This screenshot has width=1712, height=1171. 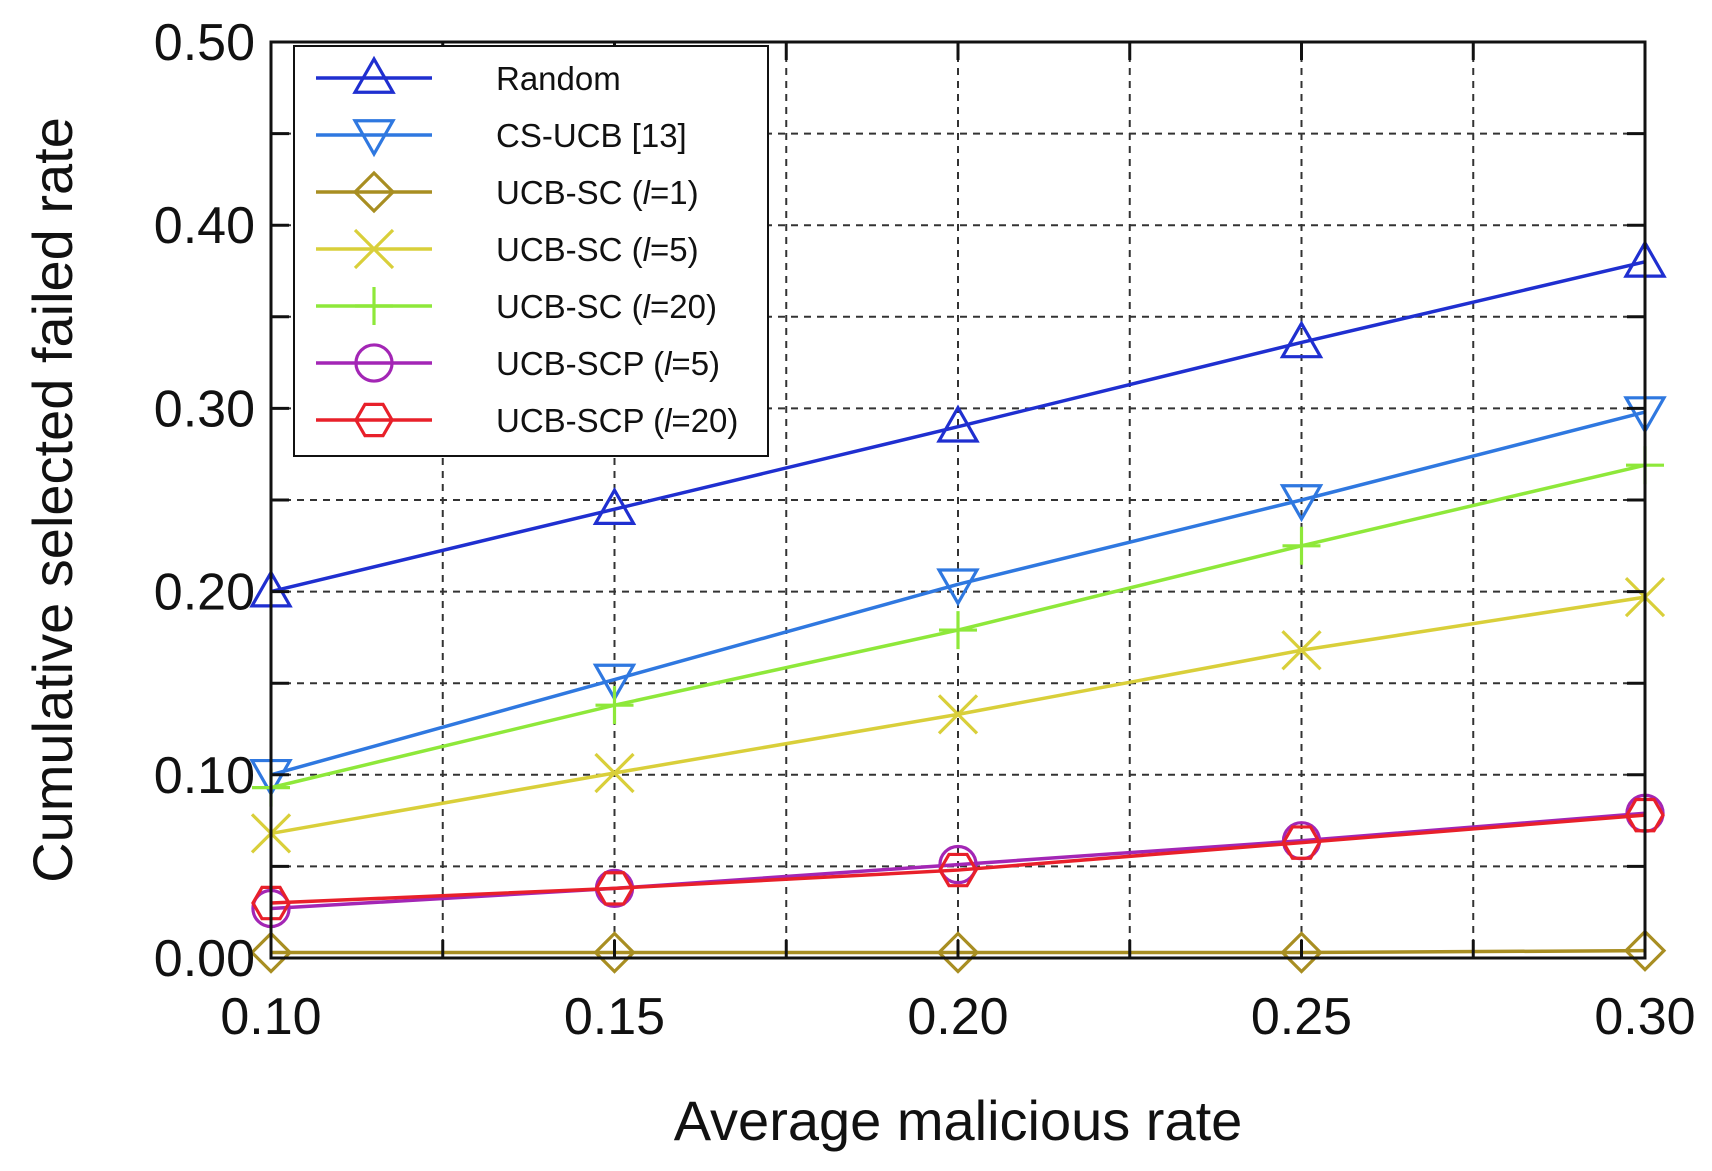 What do you see at coordinates (204, 409) in the screenshot?
I see `y-tick-label: 0.30` at bounding box center [204, 409].